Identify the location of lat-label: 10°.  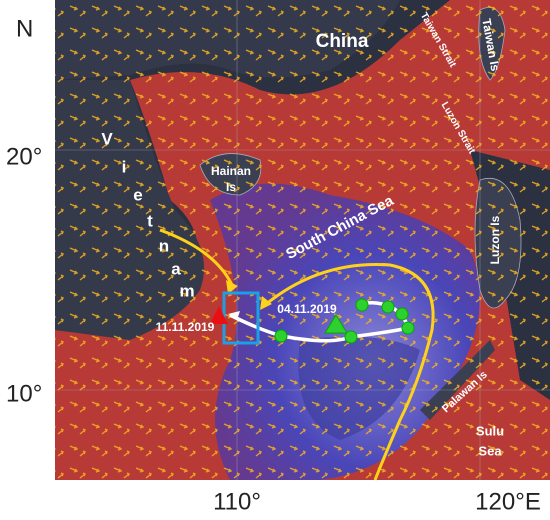
(24, 393).